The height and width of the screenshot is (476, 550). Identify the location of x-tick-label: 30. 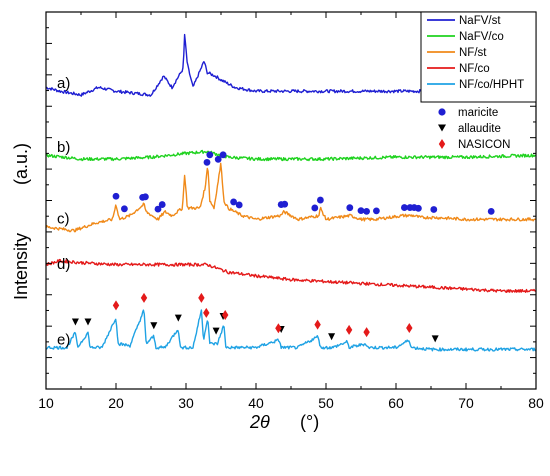
(186, 403).